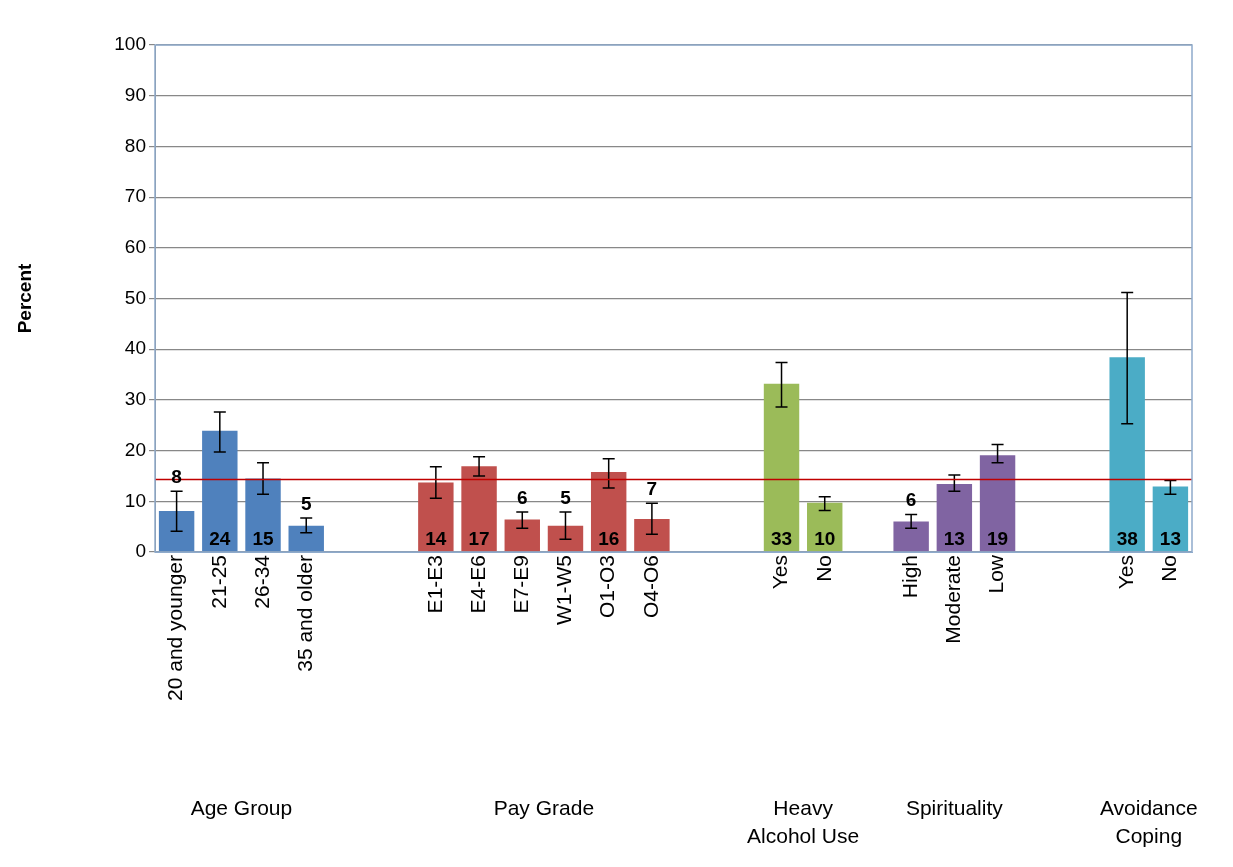  What do you see at coordinates (305, 613) in the screenshot?
I see `x-tick-label: 35 and older` at bounding box center [305, 613].